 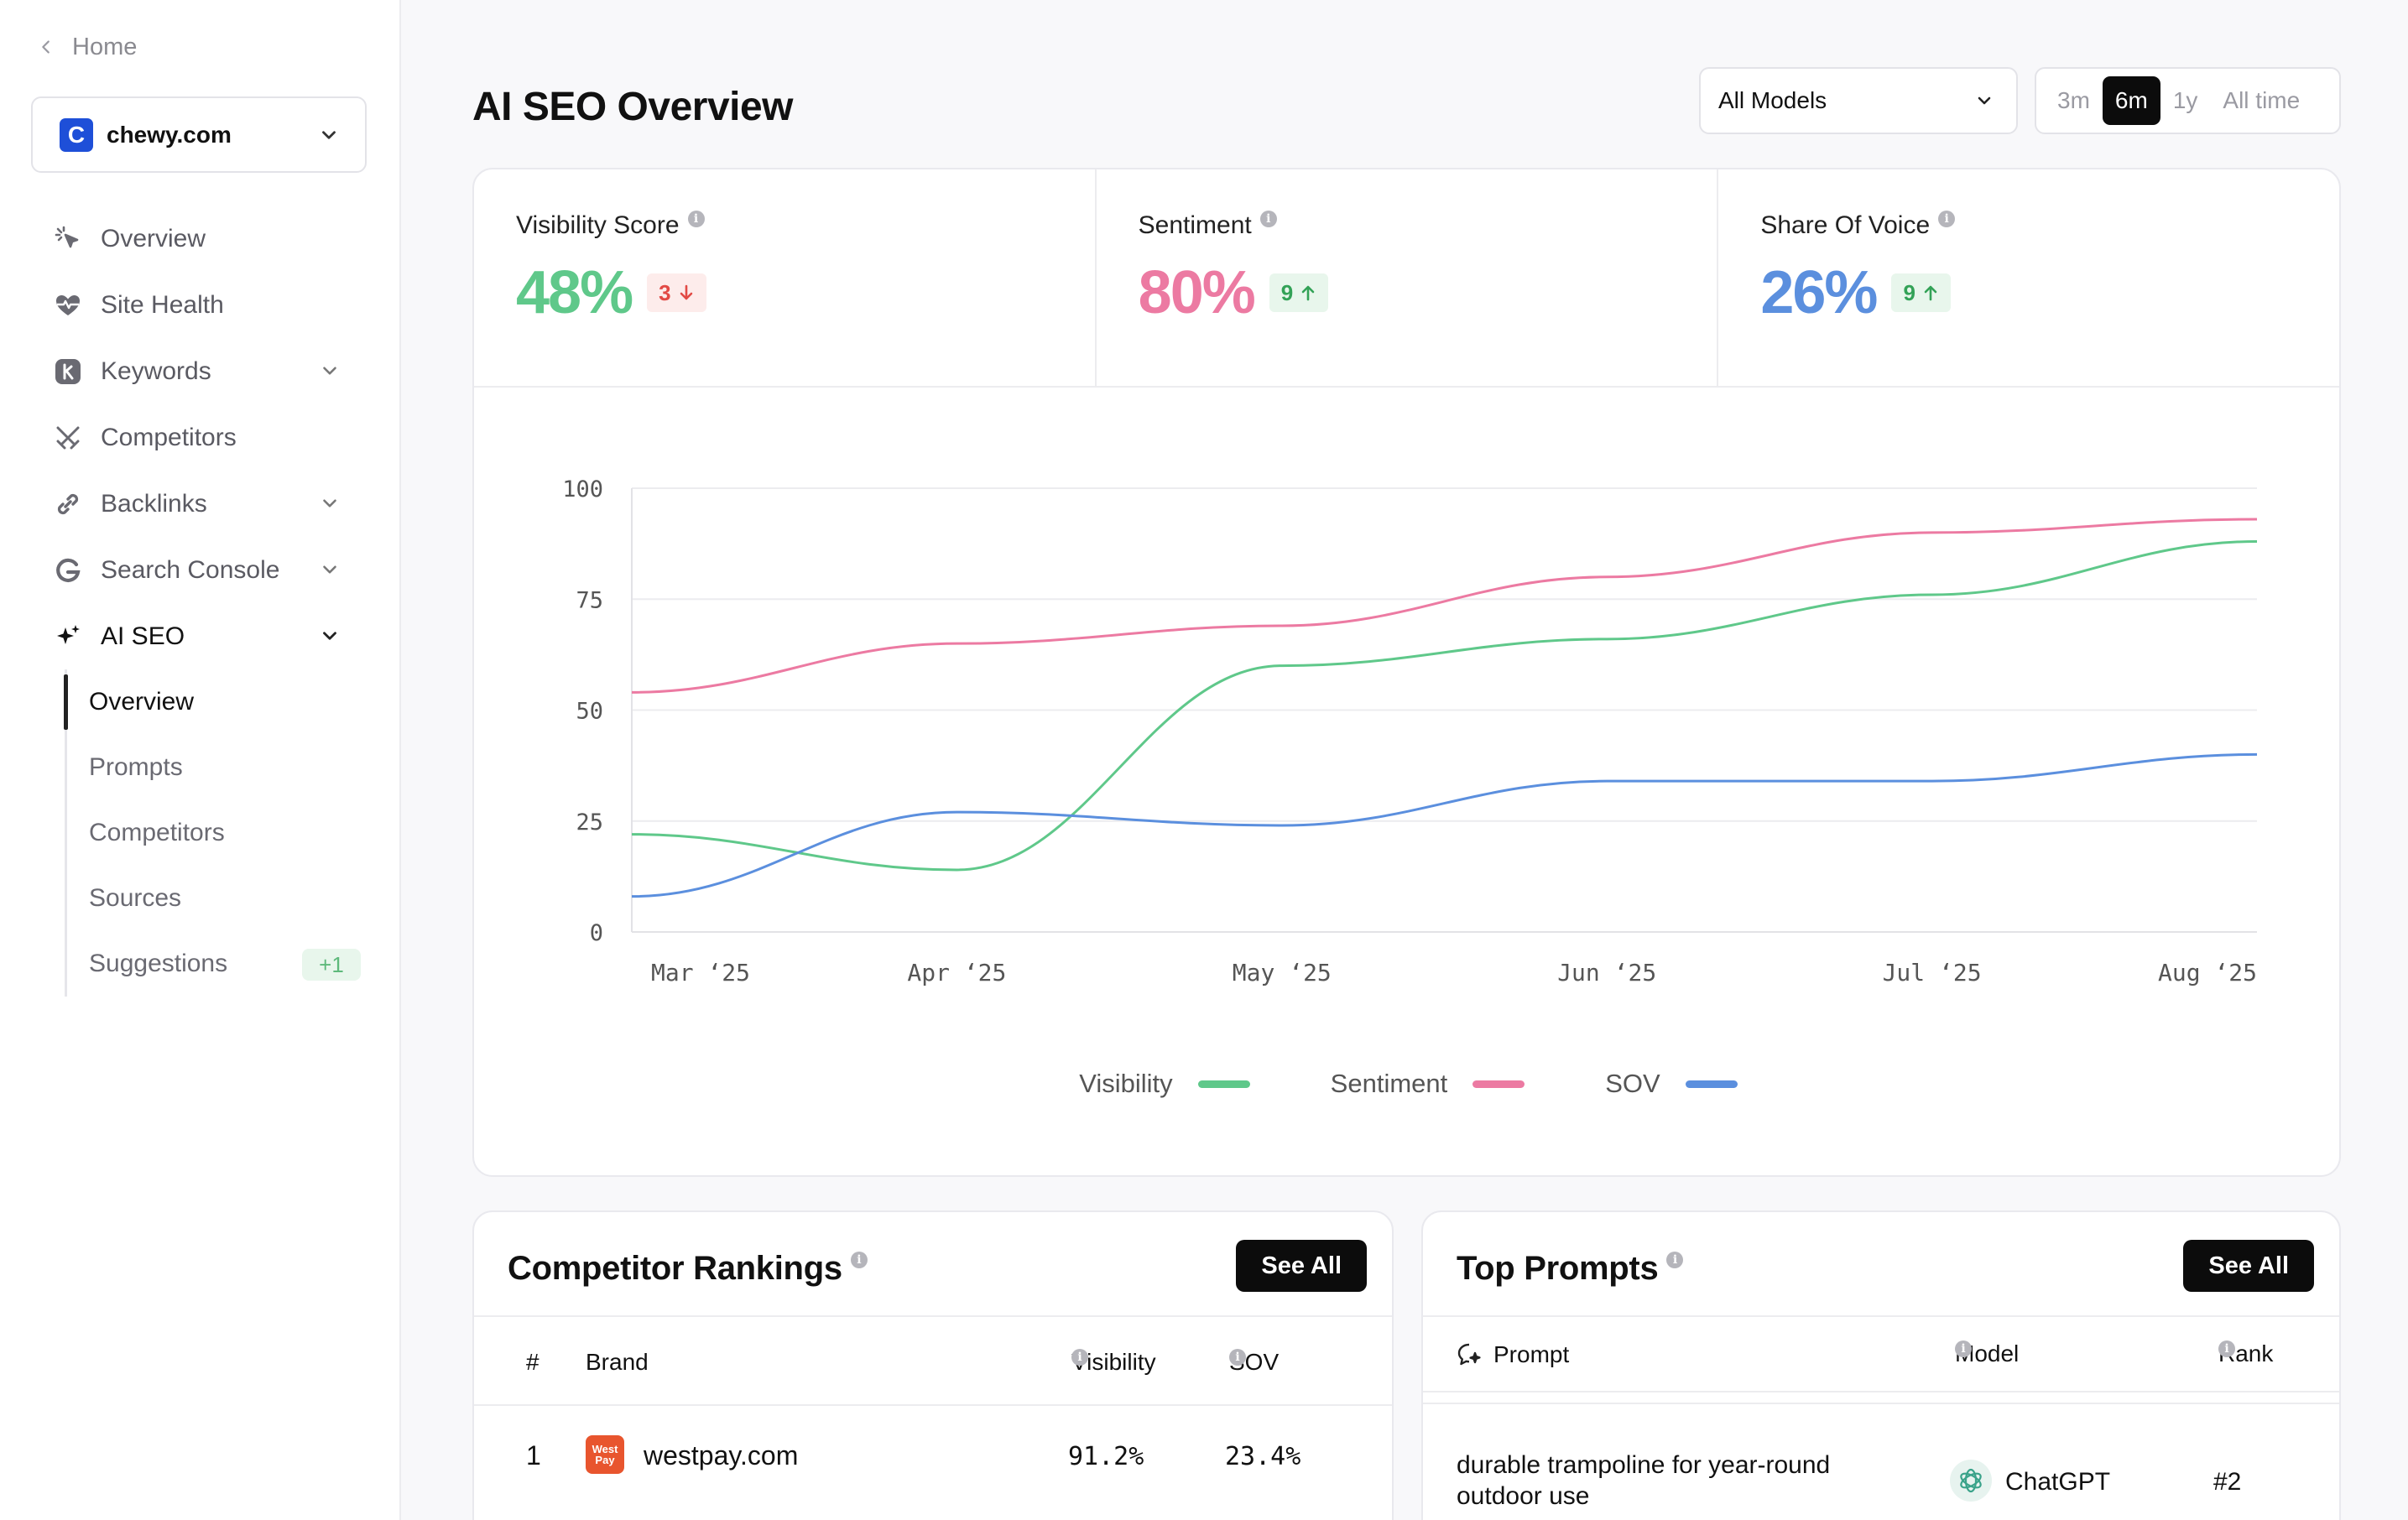 I want to click on y-tick-label: 50, so click(x=589, y=712).